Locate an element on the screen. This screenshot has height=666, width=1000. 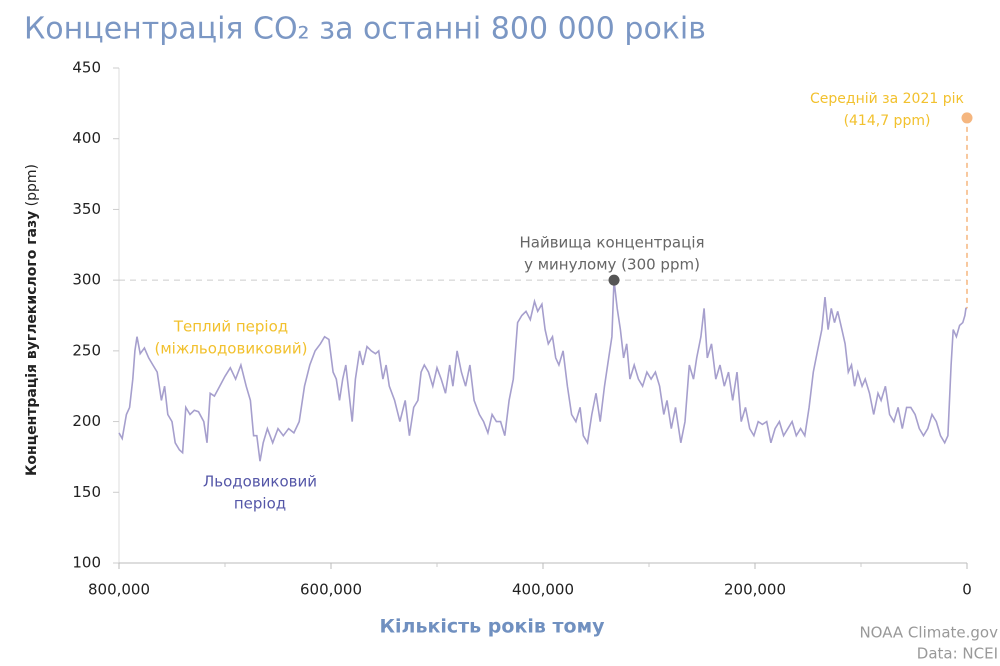
y-tick-label: 350 is located at coordinates (86, 209).